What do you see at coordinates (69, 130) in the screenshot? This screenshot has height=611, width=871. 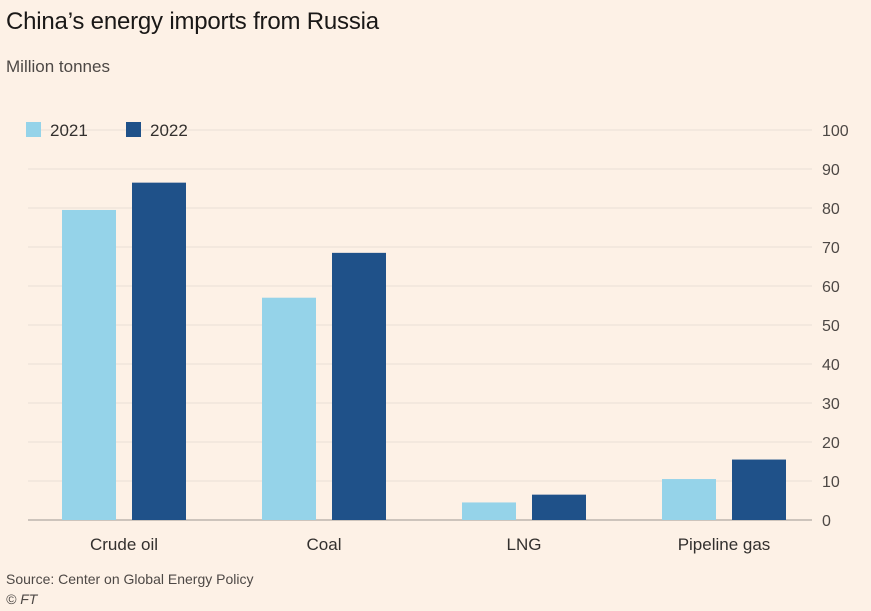 I see `legend-label-2021: 2021` at bounding box center [69, 130].